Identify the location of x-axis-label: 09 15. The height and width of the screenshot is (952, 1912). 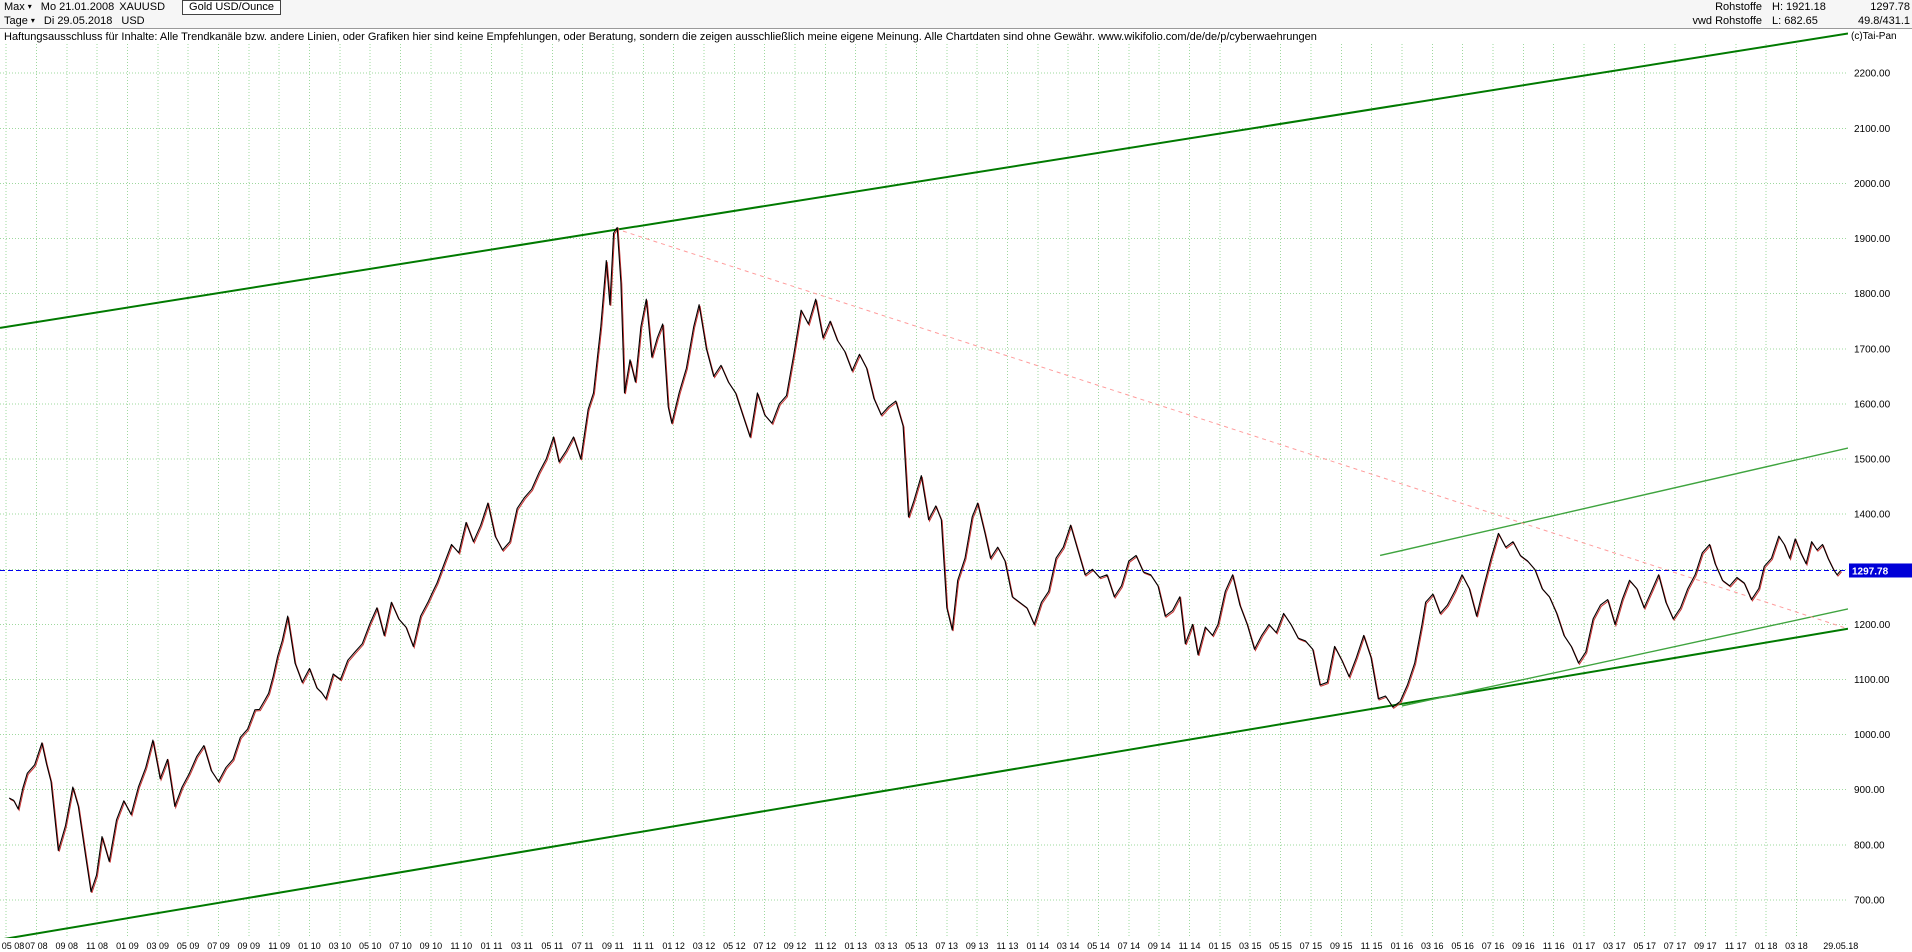
(1341, 946).